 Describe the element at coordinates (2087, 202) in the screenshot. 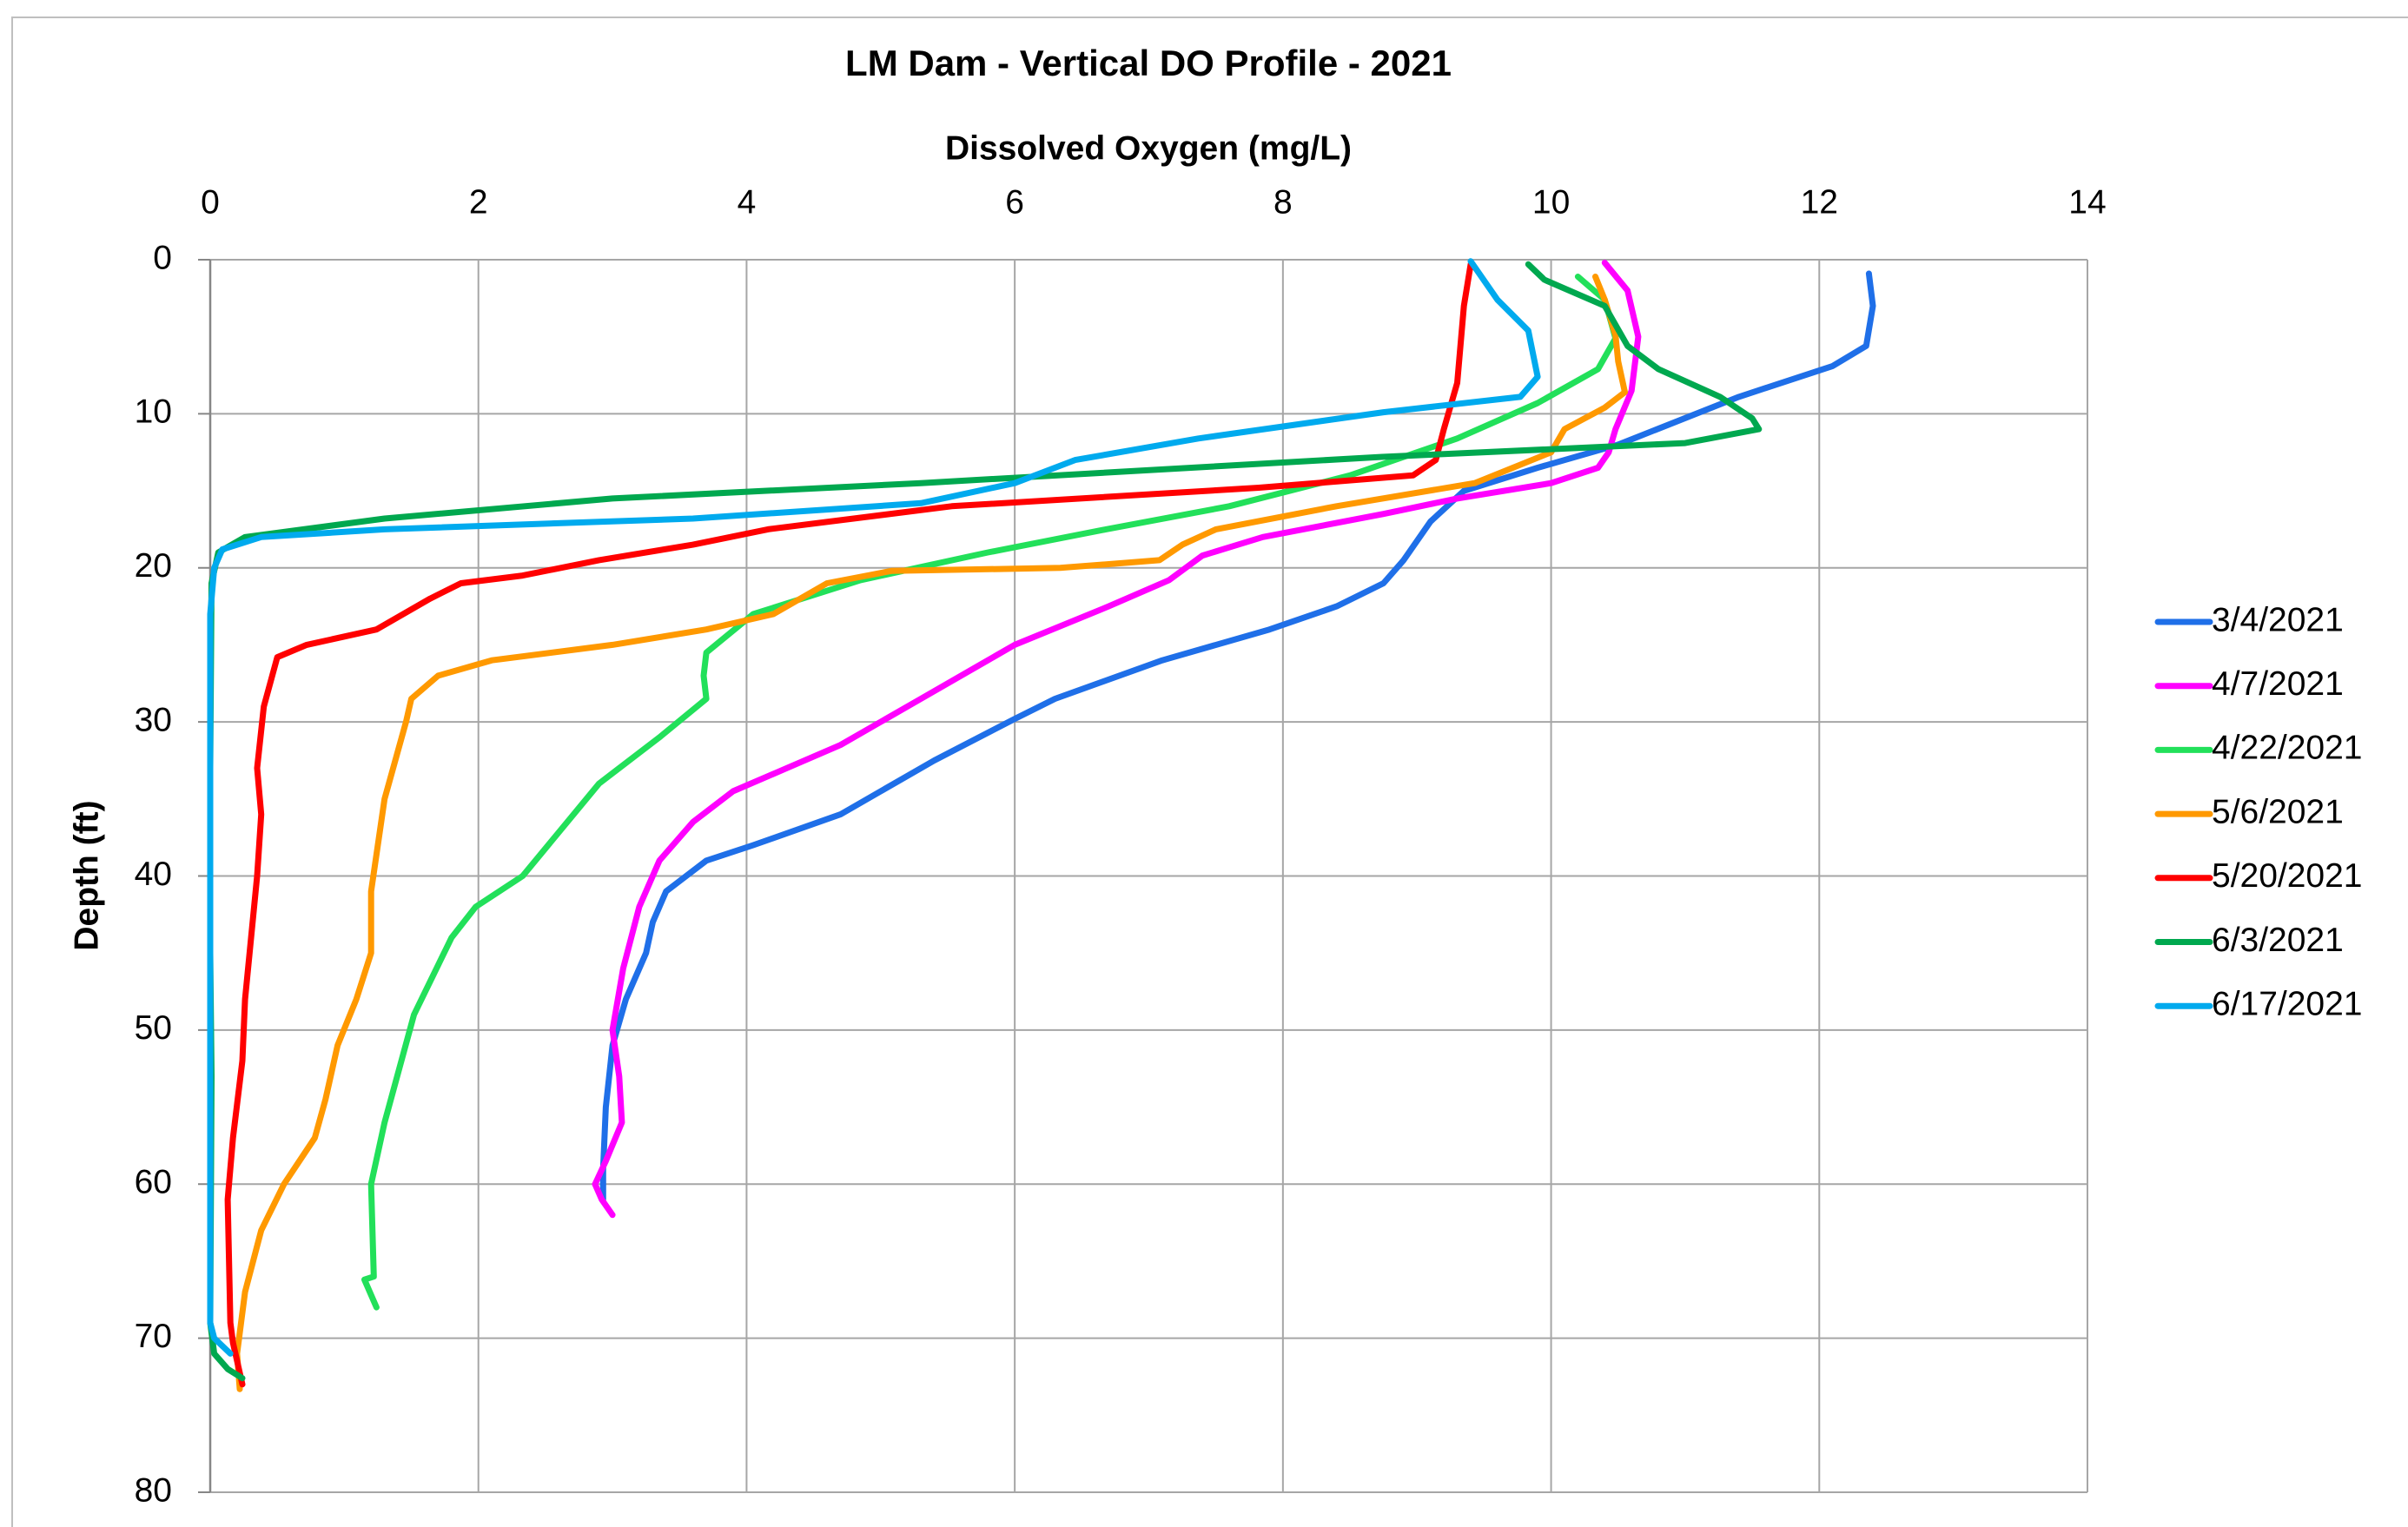

I see `x-tick-label: 14` at that location.